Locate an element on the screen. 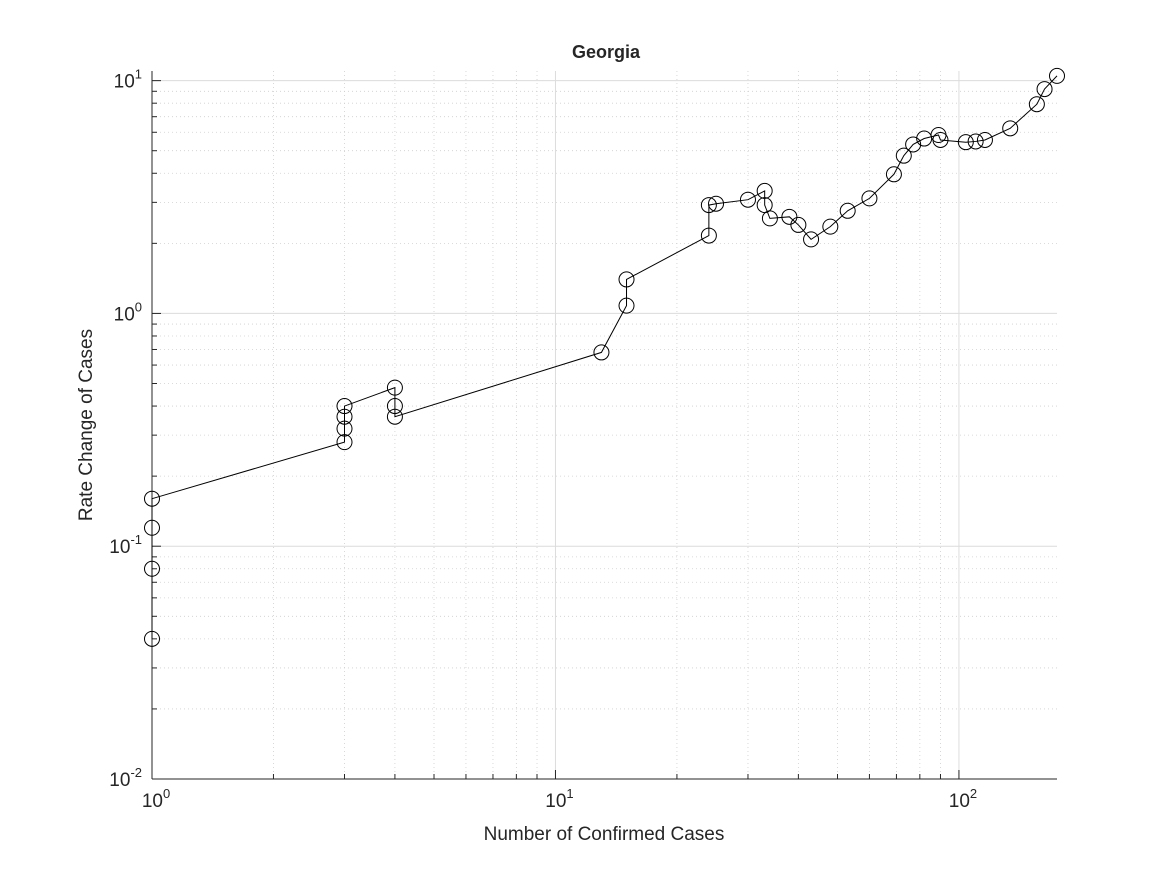  x-tick-label-exponent: 0 is located at coordinates (166, 793).